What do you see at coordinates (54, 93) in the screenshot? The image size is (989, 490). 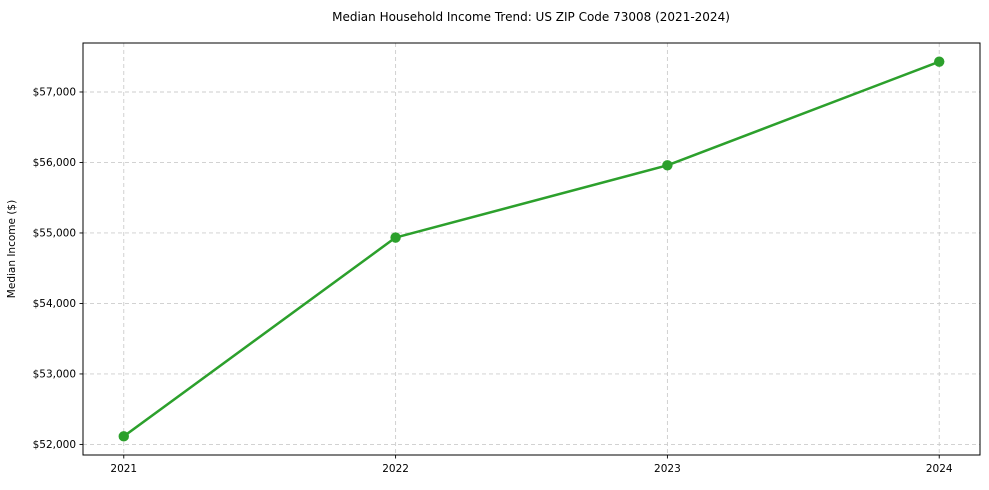 I see `y-tick-label: $57,000` at bounding box center [54, 93].